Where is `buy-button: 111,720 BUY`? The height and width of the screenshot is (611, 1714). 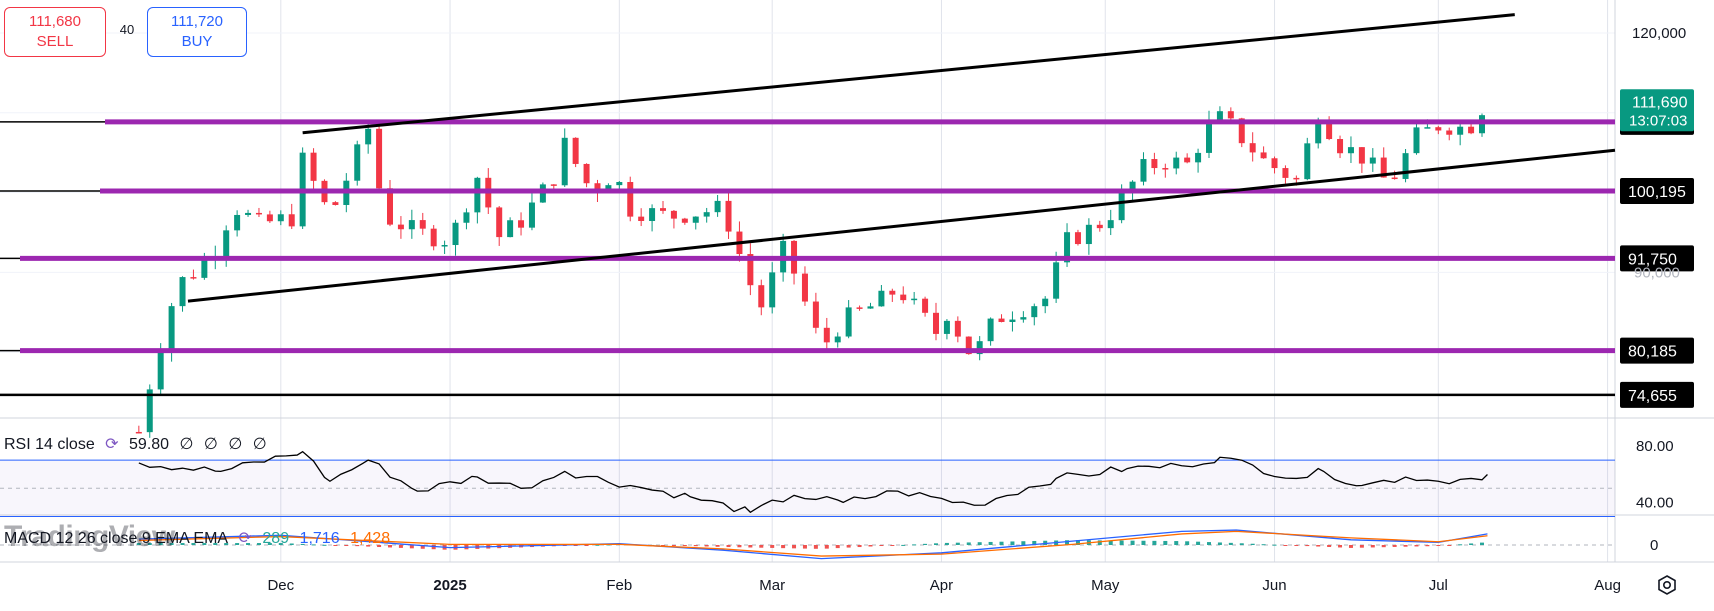 buy-button: 111,720 BUY is located at coordinates (197, 32).